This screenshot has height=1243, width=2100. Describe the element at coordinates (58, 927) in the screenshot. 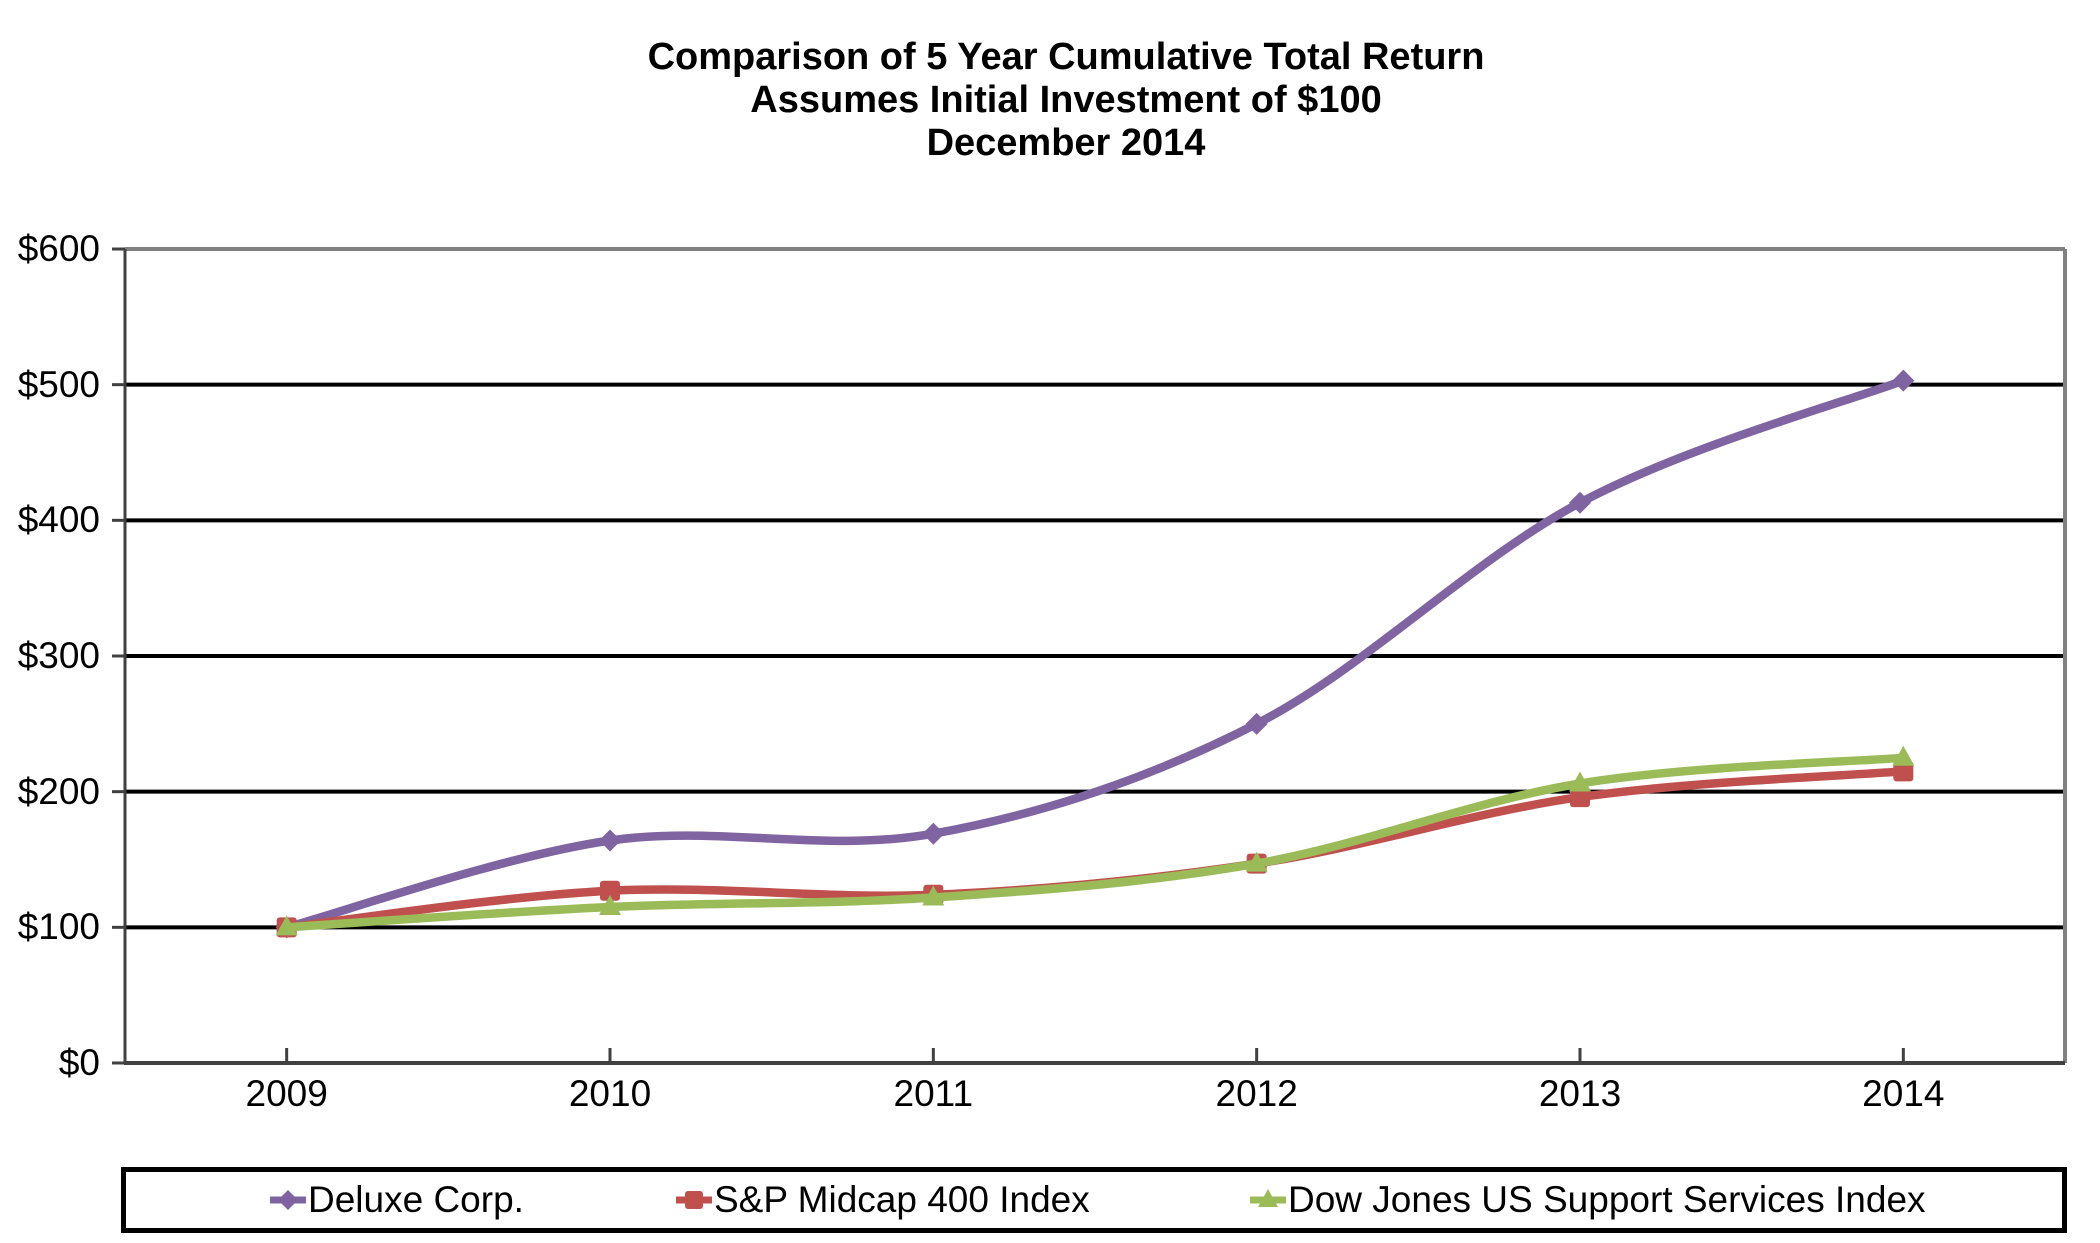

I see `y-axis-tick-label: $100` at that location.